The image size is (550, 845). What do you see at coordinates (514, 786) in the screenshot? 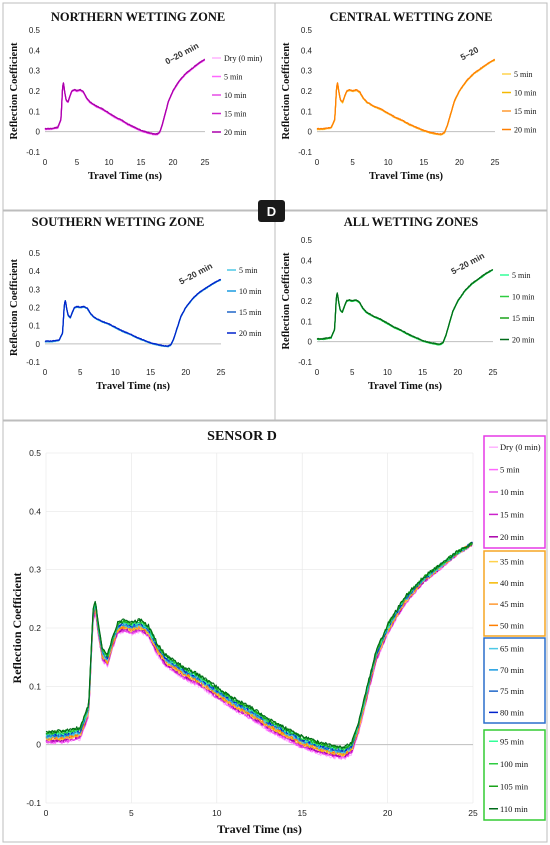
I see `legend-label: 105 min` at bounding box center [514, 786].